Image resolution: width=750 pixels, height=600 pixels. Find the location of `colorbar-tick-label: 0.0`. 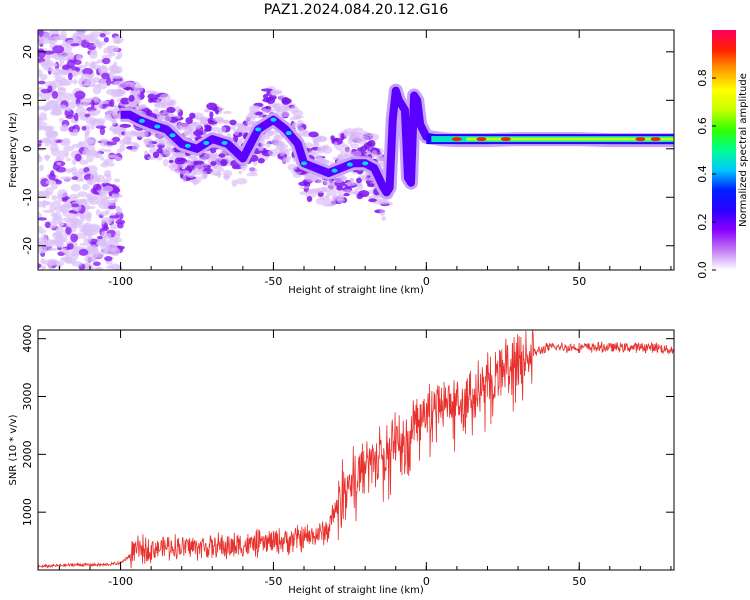

colorbar-tick-label: 0.0 is located at coordinates (702, 270).